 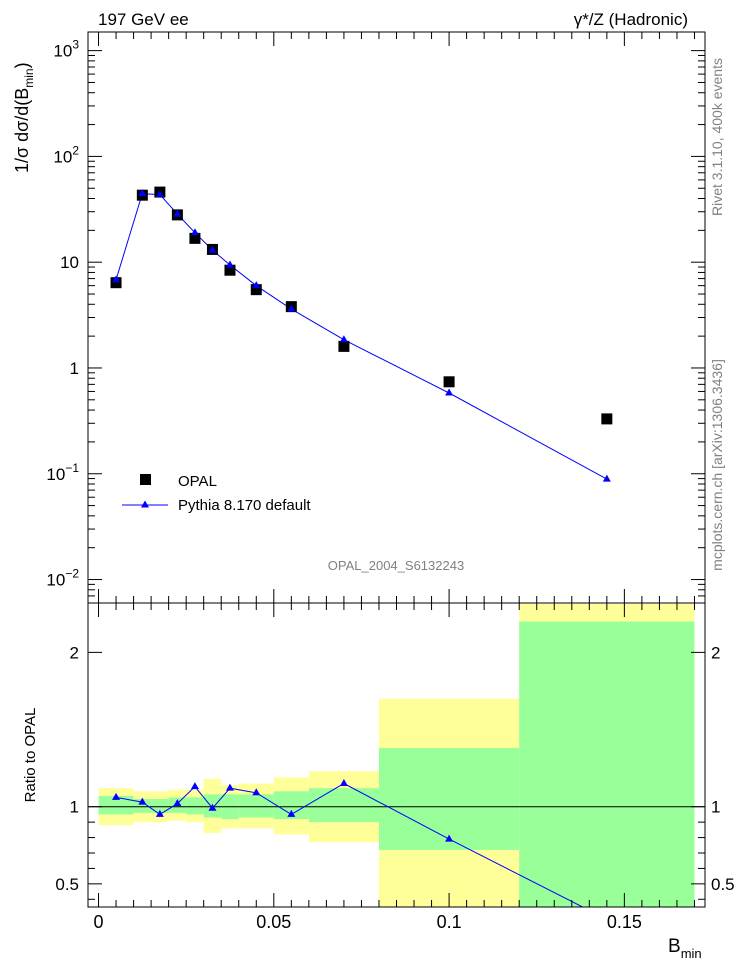 What do you see at coordinates (143, 19) in the screenshot?
I see `left-title: 197 GeV ee` at bounding box center [143, 19].